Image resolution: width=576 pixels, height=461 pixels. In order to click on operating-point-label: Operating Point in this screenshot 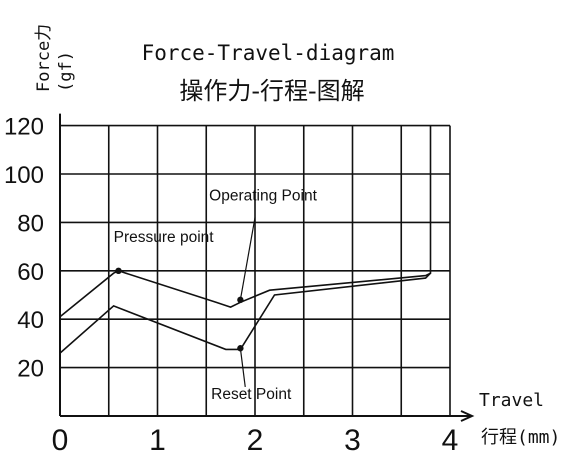, I will do `click(263, 196)`.